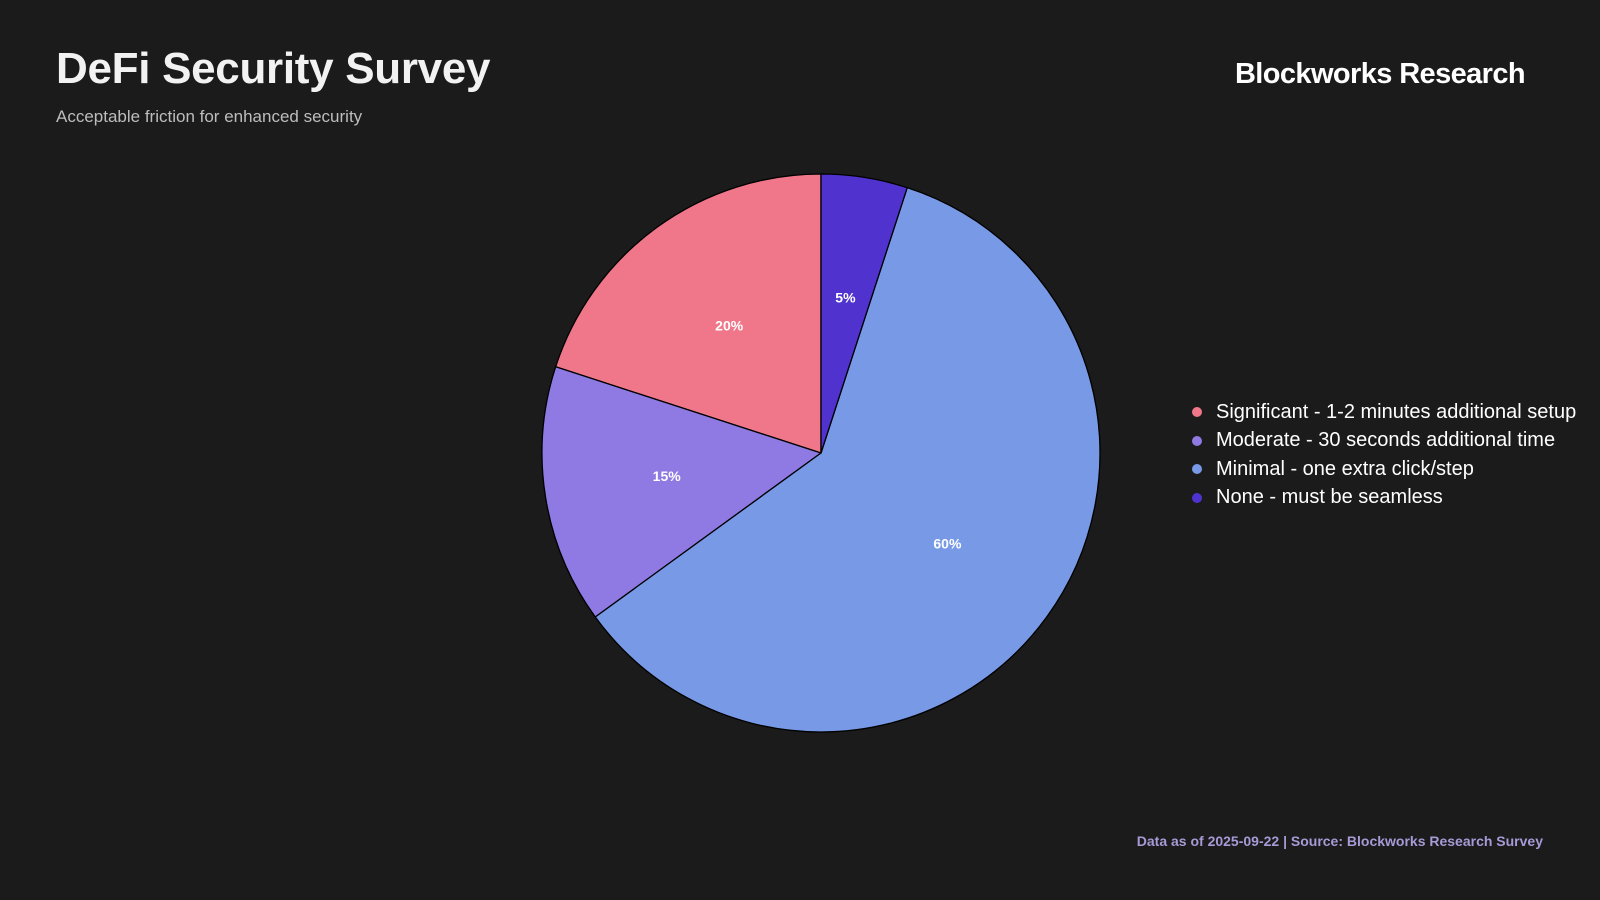  What do you see at coordinates (947, 544) in the screenshot?
I see `slice-label-minimal: 60%` at bounding box center [947, 544].